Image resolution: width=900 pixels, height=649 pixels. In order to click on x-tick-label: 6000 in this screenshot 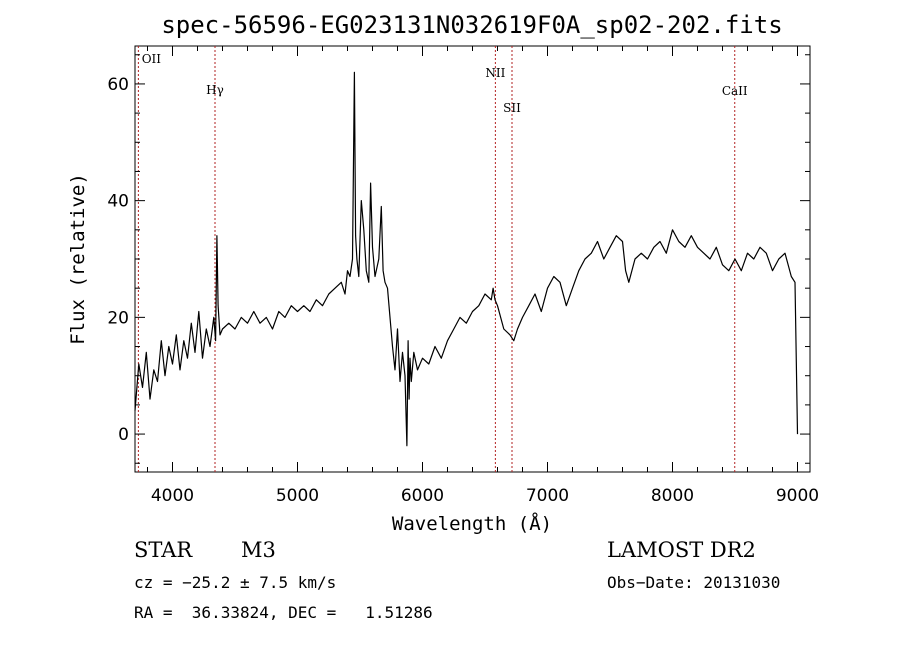, I will do `click(422, 496)`.